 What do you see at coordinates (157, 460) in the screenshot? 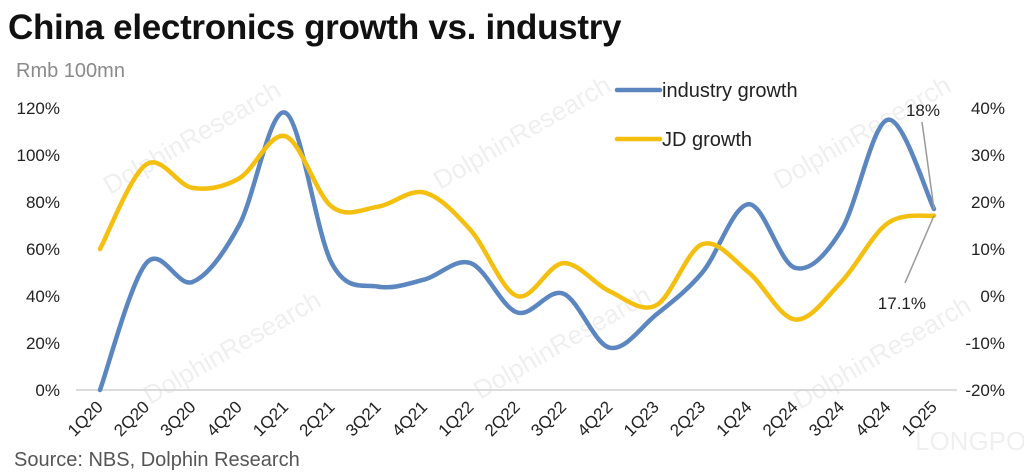
I see `source-note: Source: NBS, Dolphin Research` at bounding box center [157, 460].